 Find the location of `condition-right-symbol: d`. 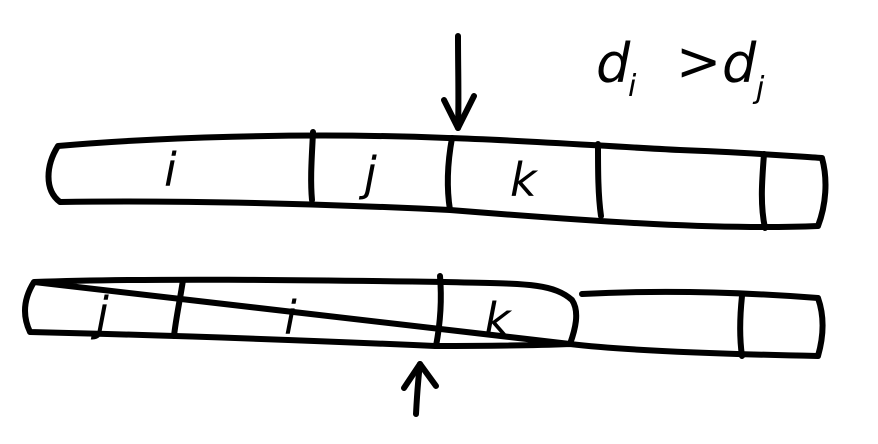

condition-right-symbol: d is located at coordinates (739, 63).